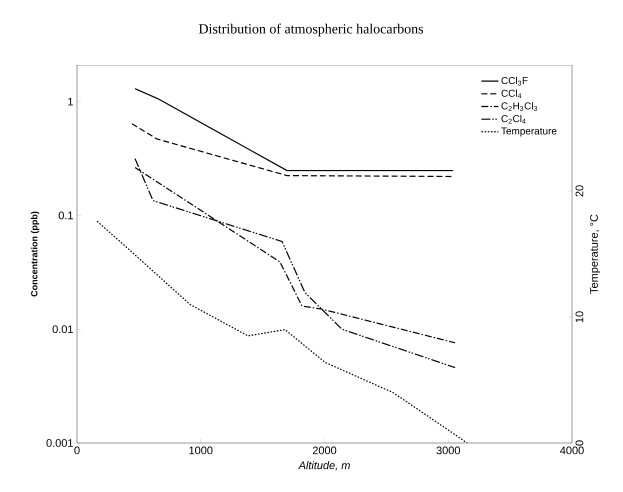 The width and height of the screenshot is (623, 492). What do you see at coordinates (324, 465) in the screenshot?
I see `x-axis-title: Altitude, m` at bounding box center [324, 465].